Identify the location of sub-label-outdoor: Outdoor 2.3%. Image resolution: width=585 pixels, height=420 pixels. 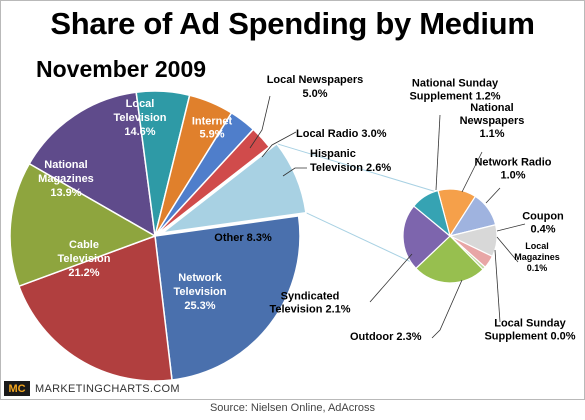
(386, 337).